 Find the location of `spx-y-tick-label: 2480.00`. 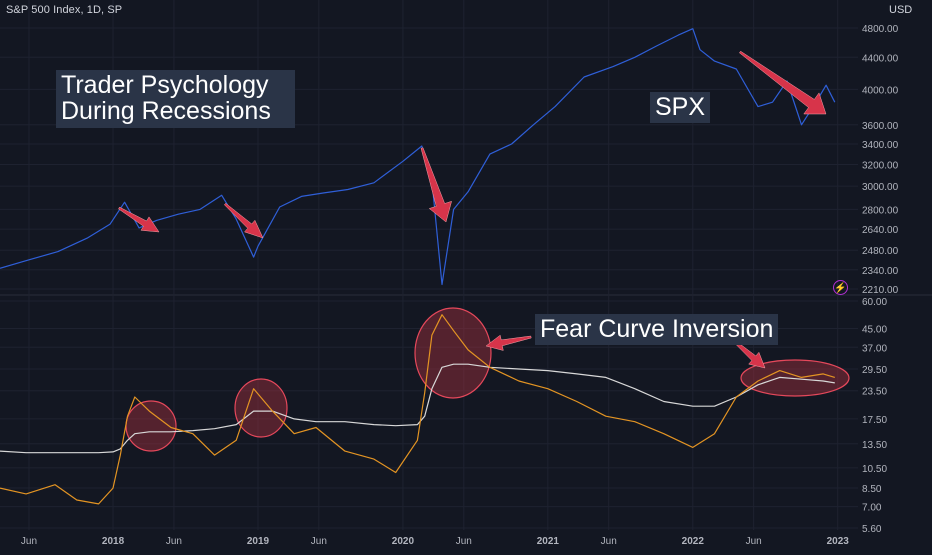

spx-y-tick-label: 2480.00 is located at coordinates (880, 251).